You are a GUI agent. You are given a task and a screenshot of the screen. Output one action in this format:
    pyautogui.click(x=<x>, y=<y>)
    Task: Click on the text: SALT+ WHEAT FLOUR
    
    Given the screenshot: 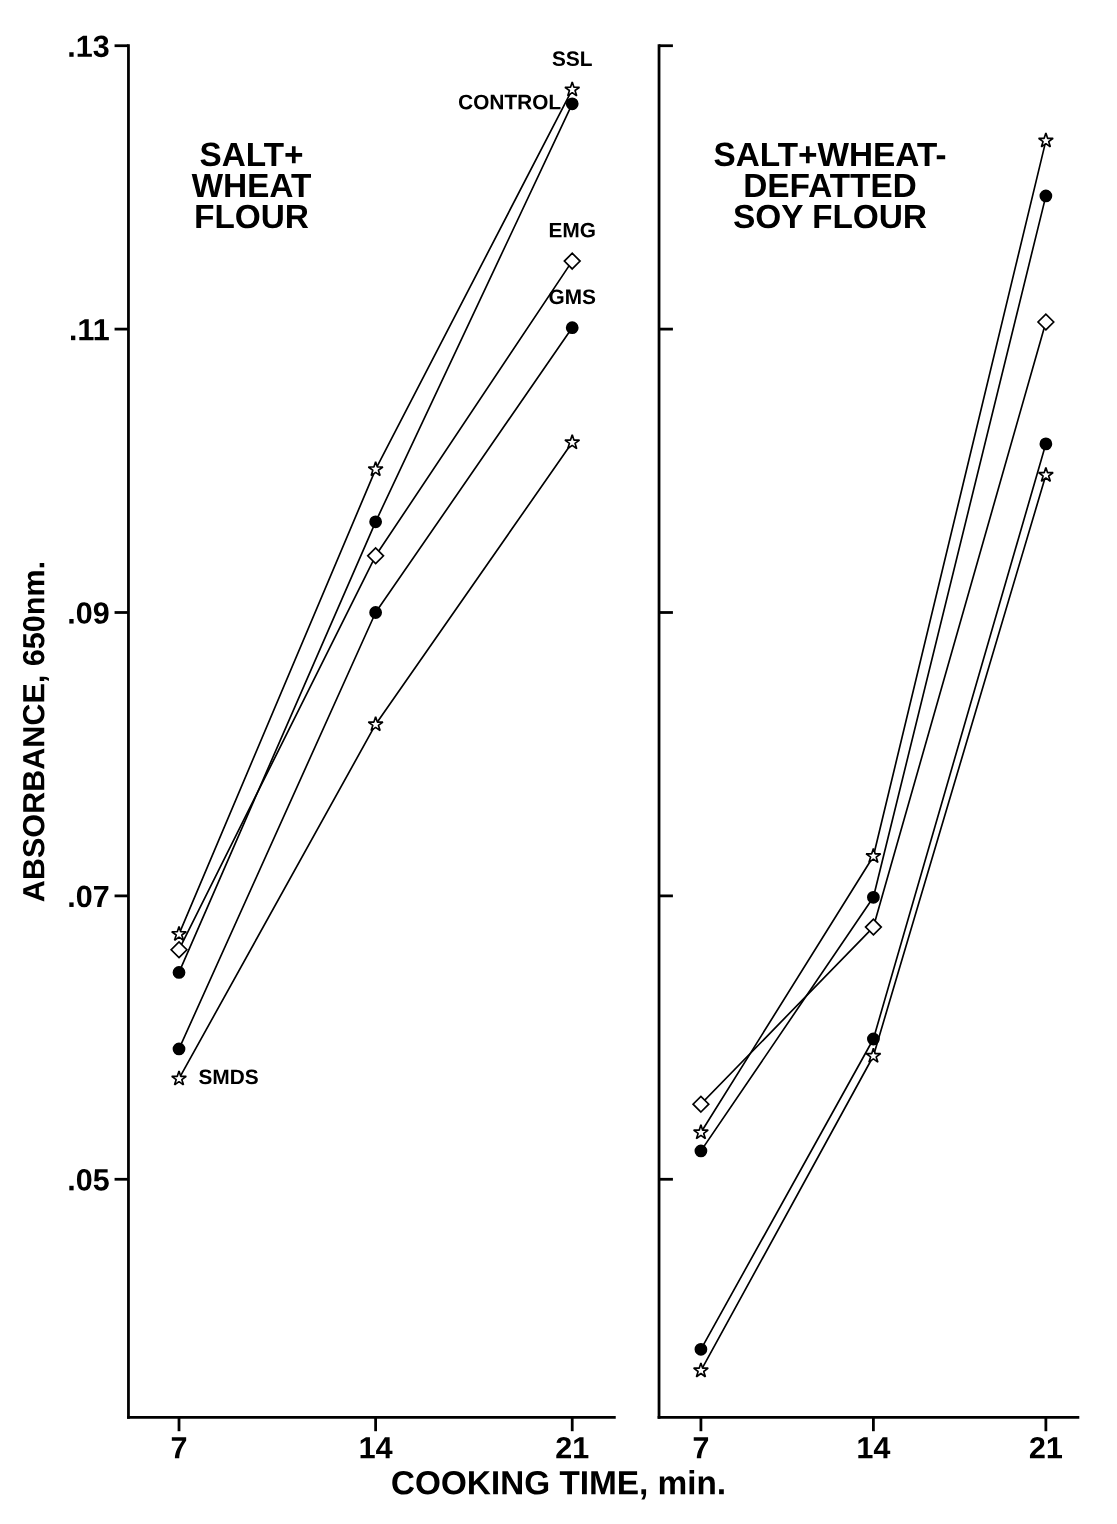 What is the action you would take?
    pyautogui.click(x=251, y=185)
    